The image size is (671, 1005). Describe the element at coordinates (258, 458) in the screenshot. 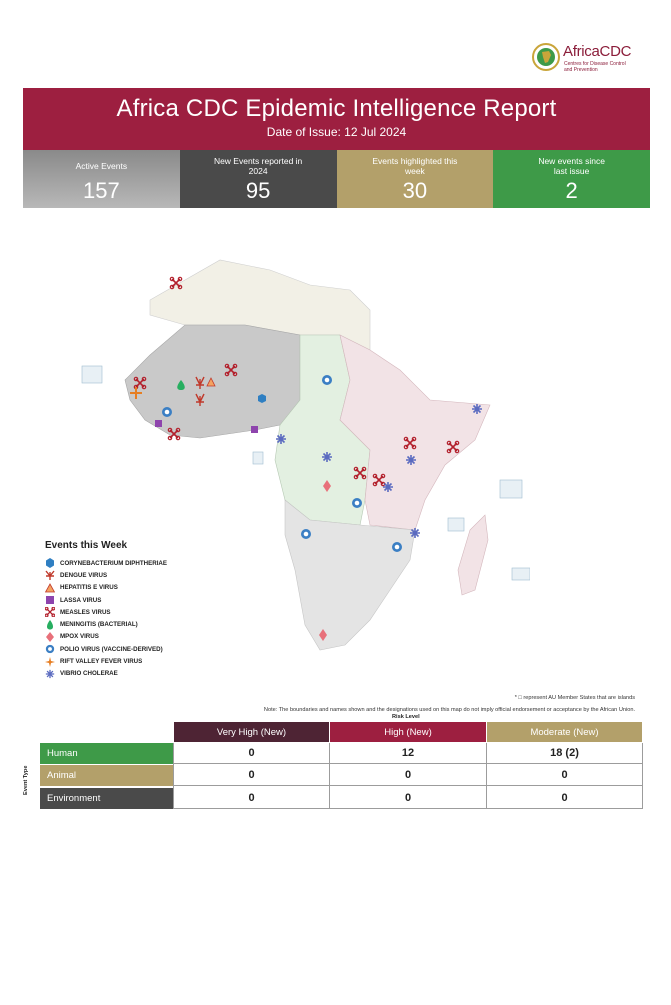

I see `island-sao-tome` at that location.